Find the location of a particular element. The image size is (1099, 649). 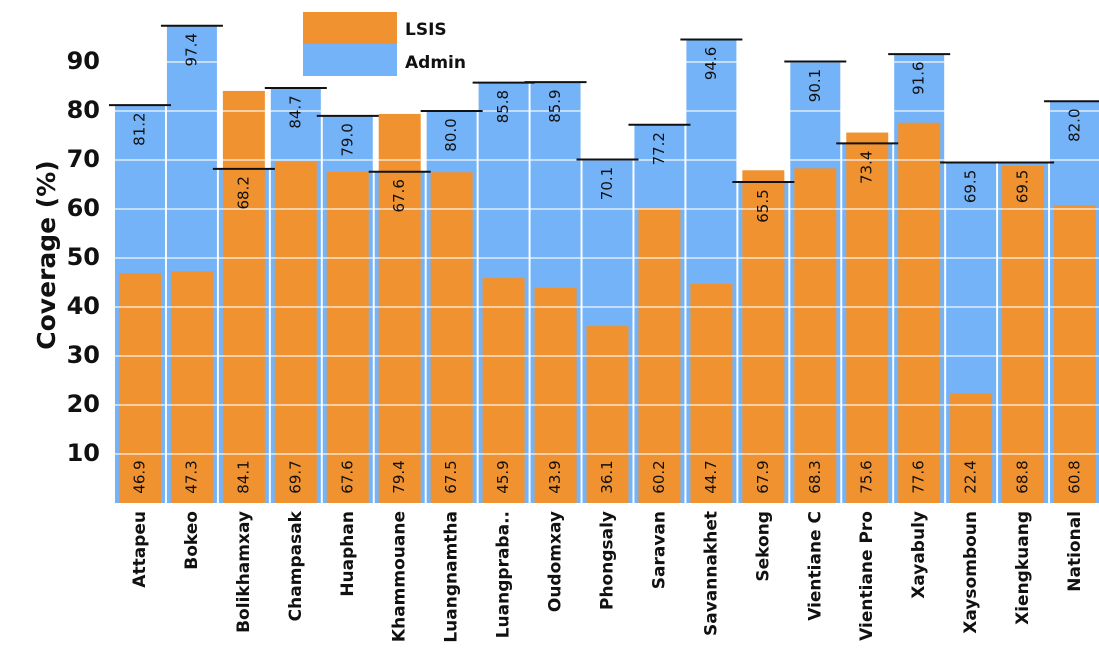

admin-value-label-3: 84.7 is located at coordinates (295, 111).